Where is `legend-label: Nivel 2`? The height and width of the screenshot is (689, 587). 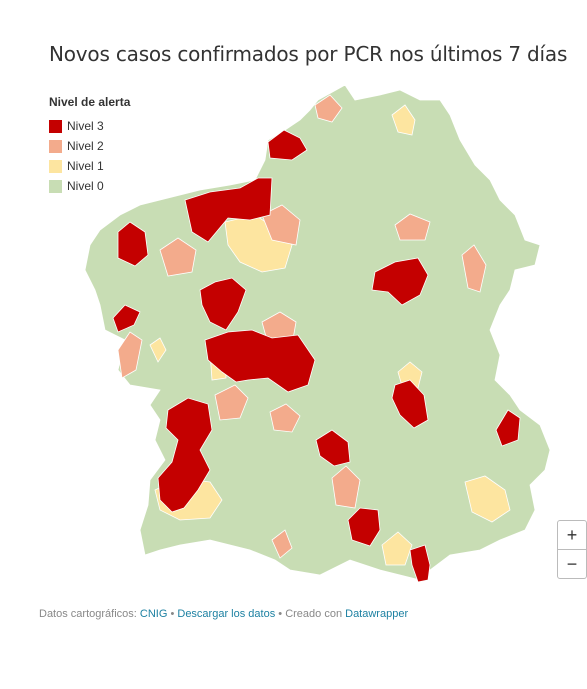
legend-label: Nivel 2 is located at coordinates (85, 146).